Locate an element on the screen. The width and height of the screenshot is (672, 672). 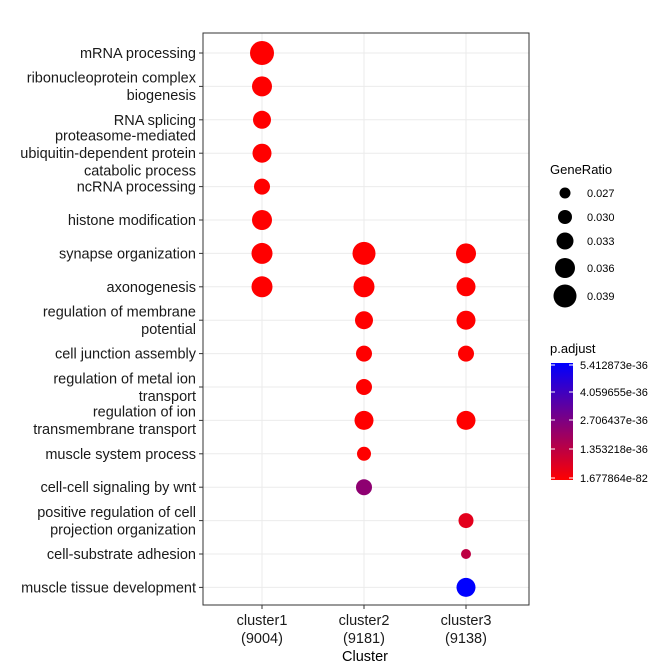
y-tick-label-4: ncRNA processing is located at coordinates (136, 188).